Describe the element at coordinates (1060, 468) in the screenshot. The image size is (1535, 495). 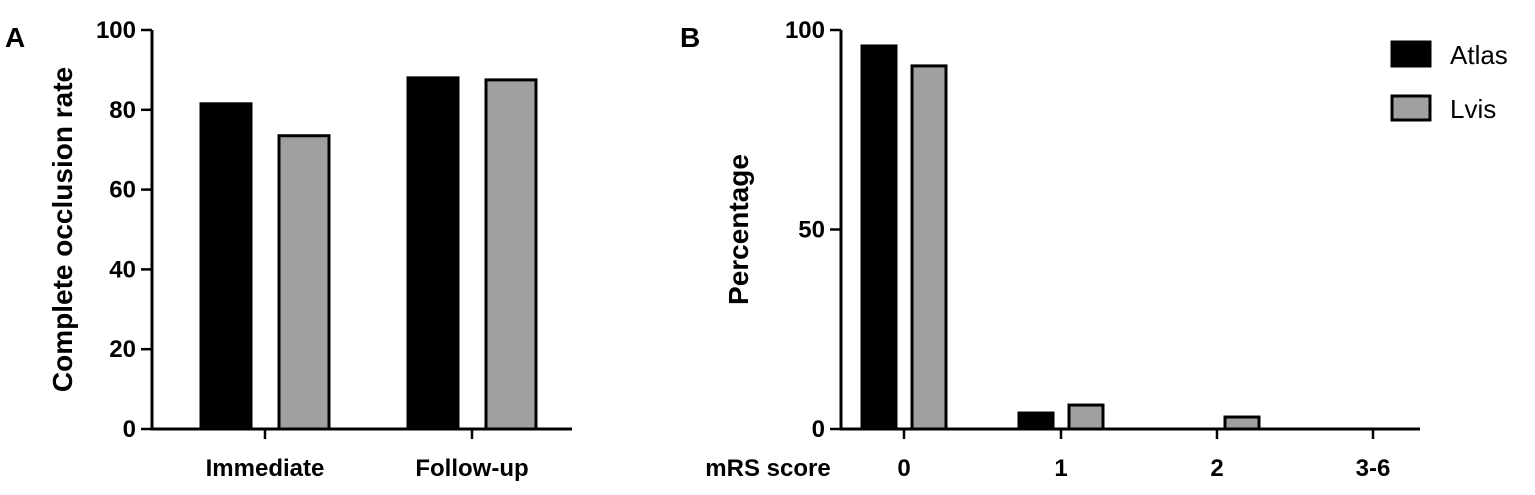
I see `panel-b-xtick-label: 1` at that location.